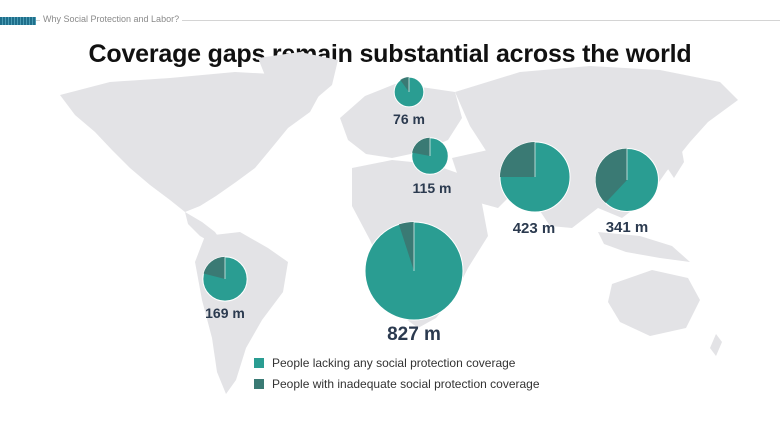 The height and width of the screenshot is (439, 780). I want to click on pie-label: 169 m, so click(225, 313).